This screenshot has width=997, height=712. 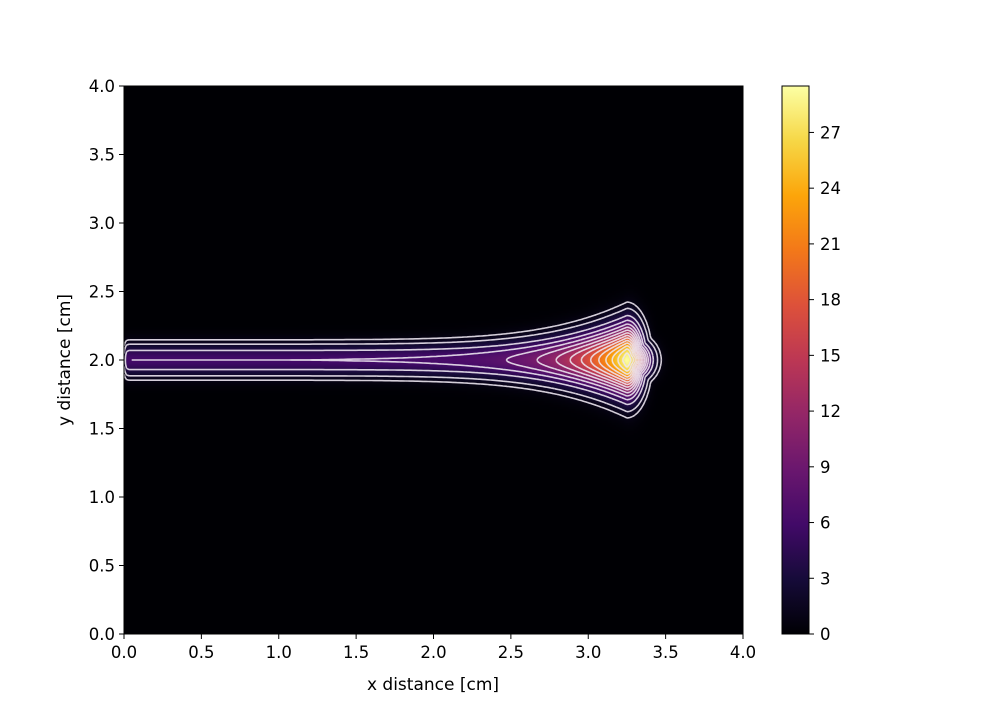 I want to click on x-axis-label: x distance [cm], so click(x=433, y=685).